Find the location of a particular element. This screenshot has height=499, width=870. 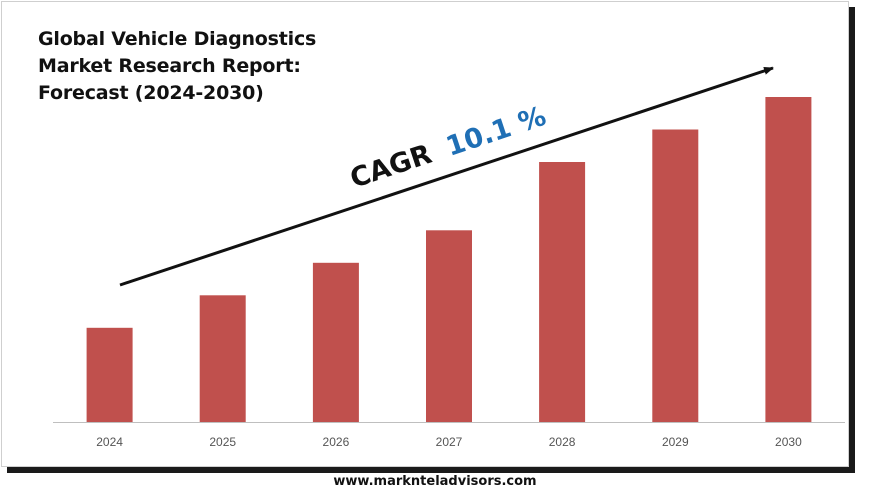

x-tick-label-2026: 2026 is located at coordinates (336, 442).